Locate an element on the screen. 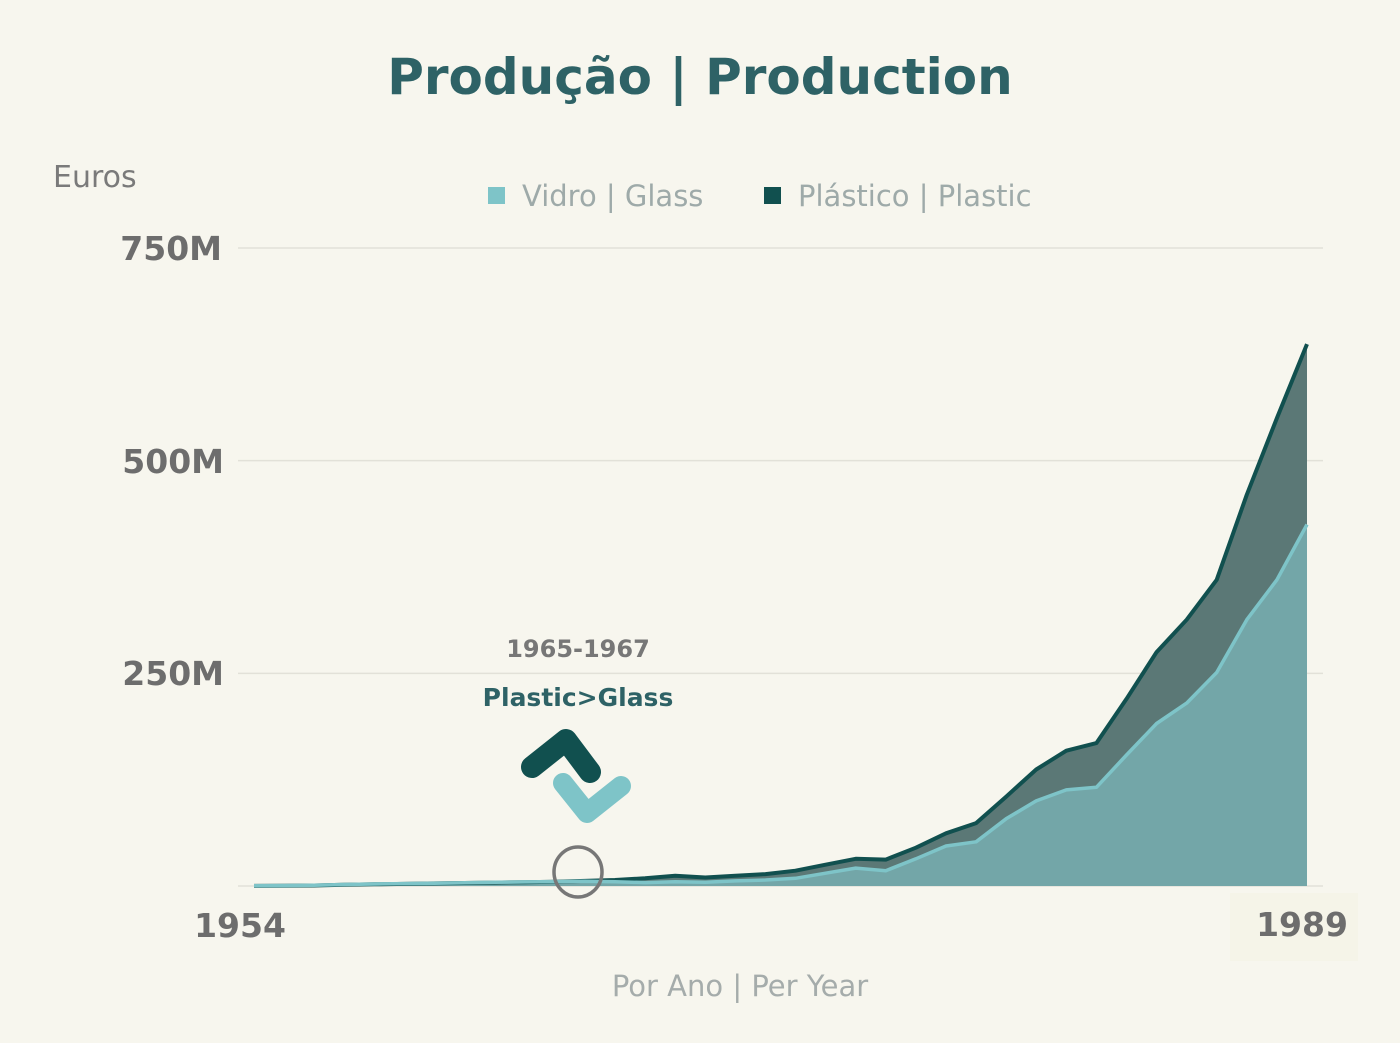 This screenshot has height=1043, width=1400. y-tick-label: 500M is located at coordinates (173, 461).